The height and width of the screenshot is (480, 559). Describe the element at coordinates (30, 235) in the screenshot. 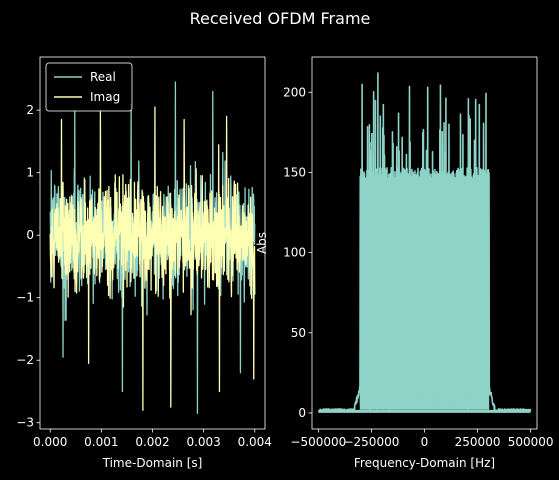

I see `time-domain-ytick-label: 0` at that location.